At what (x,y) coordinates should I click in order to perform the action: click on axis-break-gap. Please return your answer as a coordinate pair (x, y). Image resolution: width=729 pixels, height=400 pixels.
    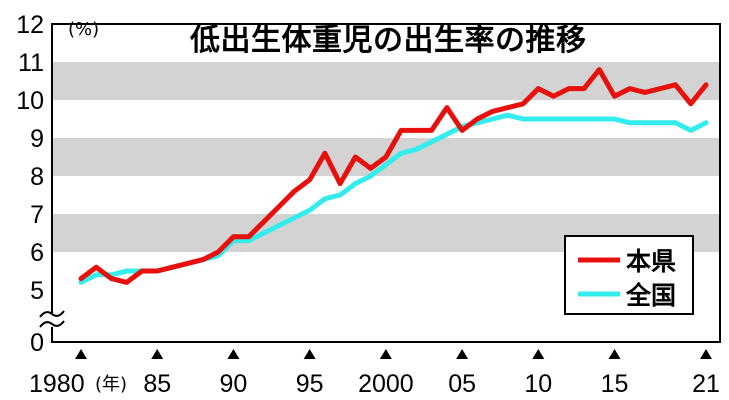
    Looking at the image, I should click on (52, 320).